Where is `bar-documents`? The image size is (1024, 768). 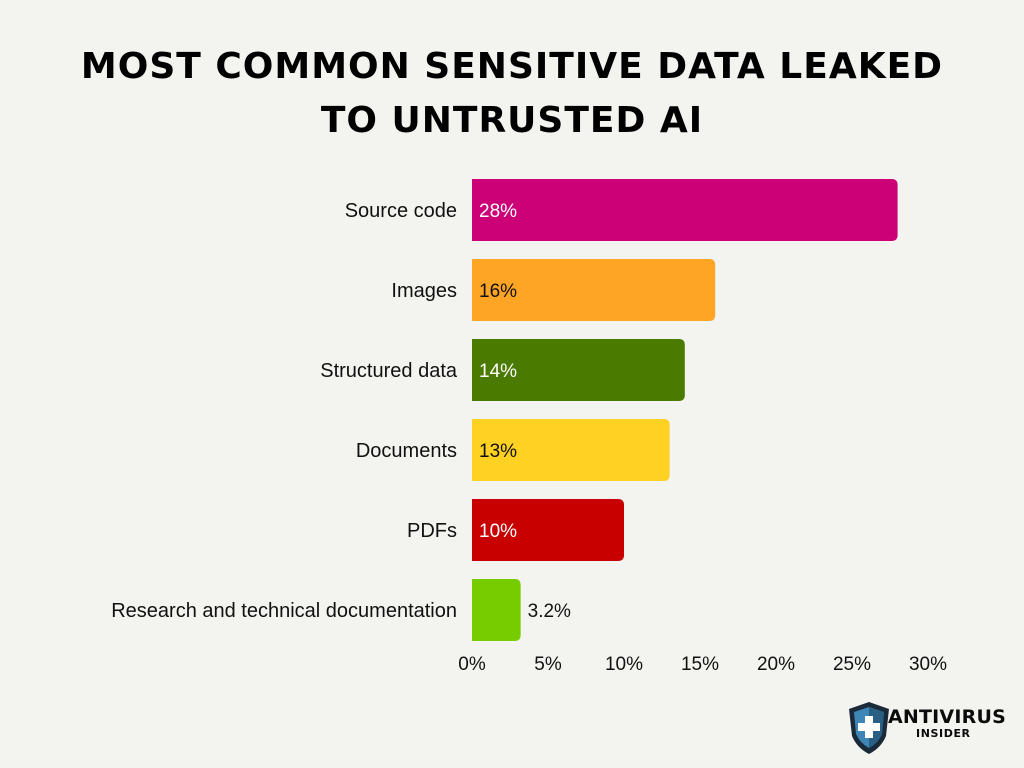 bar-documents is located at coordinates (571, 450).